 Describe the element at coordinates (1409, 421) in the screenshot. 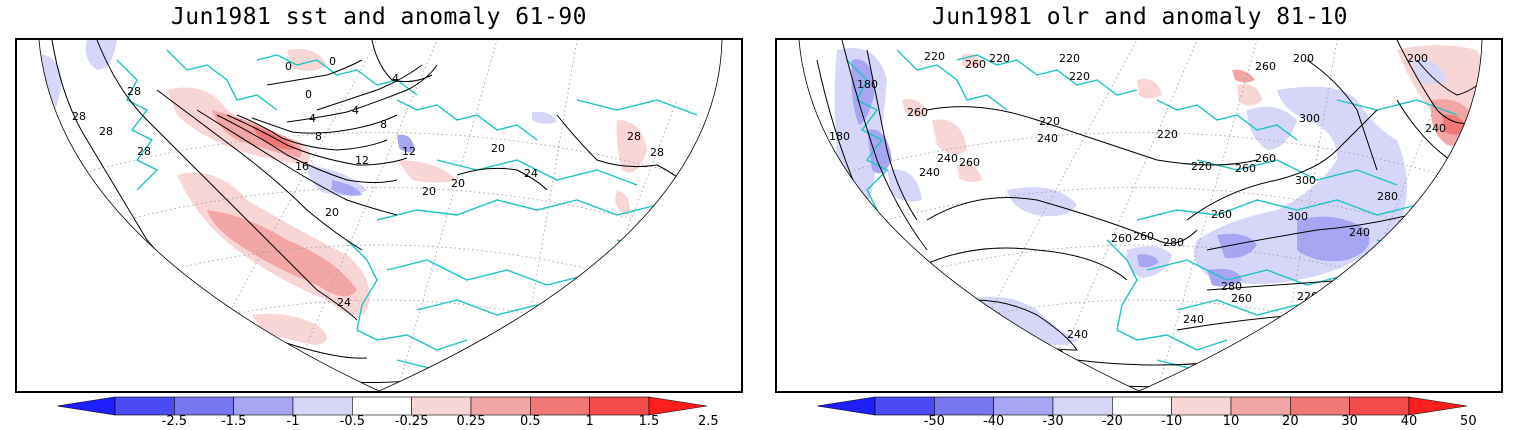

I see `colorbar-tick-label: 40` at that location.